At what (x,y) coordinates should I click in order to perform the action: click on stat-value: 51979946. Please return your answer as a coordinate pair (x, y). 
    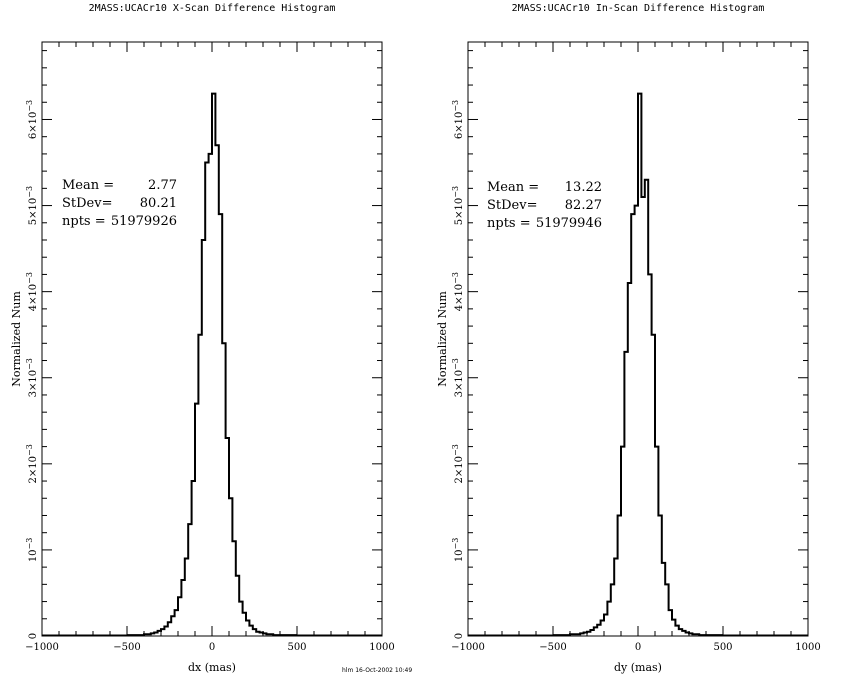
    Looking at the image, I should click on (569, 223).